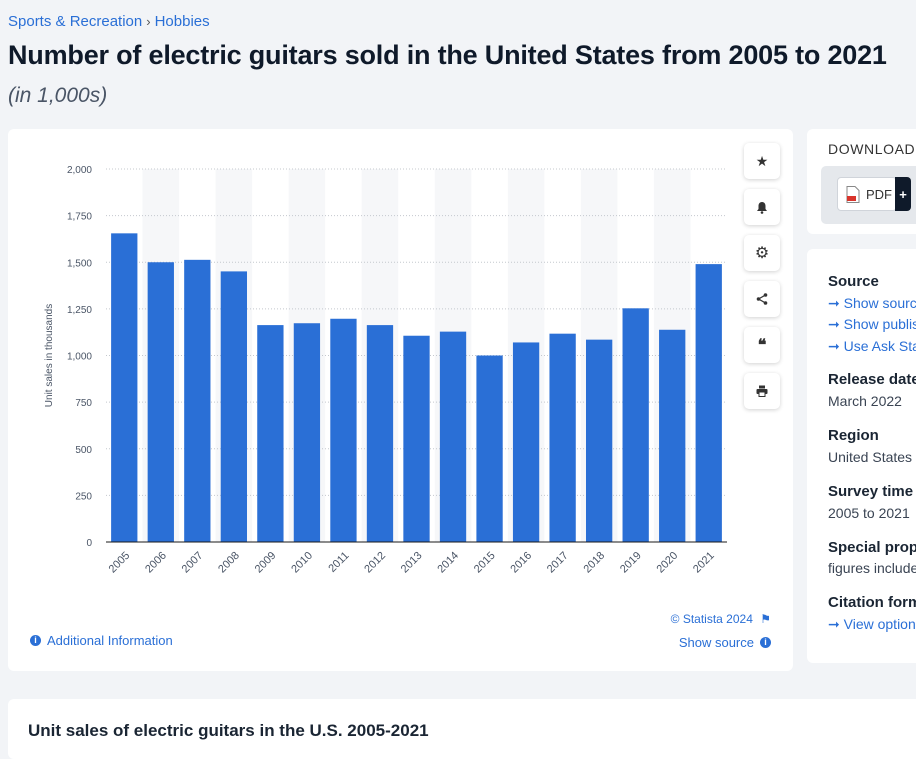 This screenshot has height=759, width=916. Describe the element at coordinates (89, 543) in the screenshot. I see `y-tick-label: 0` at that location.